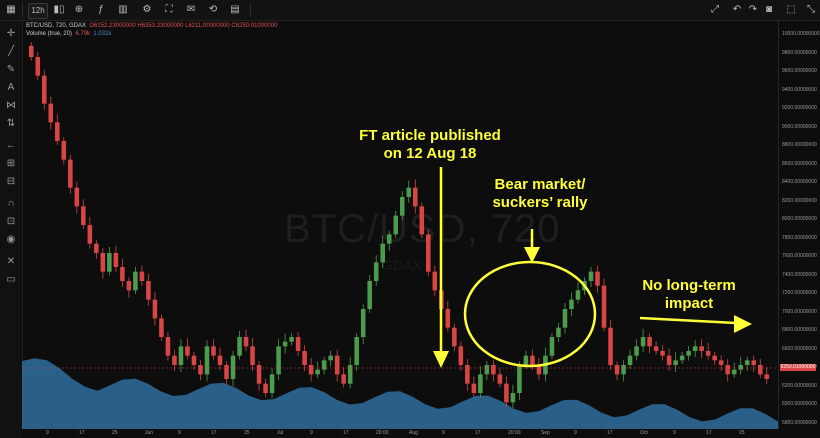 The width and height of the screenshot is (820, 438). Describe the element at coordinates (811, 9) in the screenshot. I see `expand-icon: ⤡` at that location.